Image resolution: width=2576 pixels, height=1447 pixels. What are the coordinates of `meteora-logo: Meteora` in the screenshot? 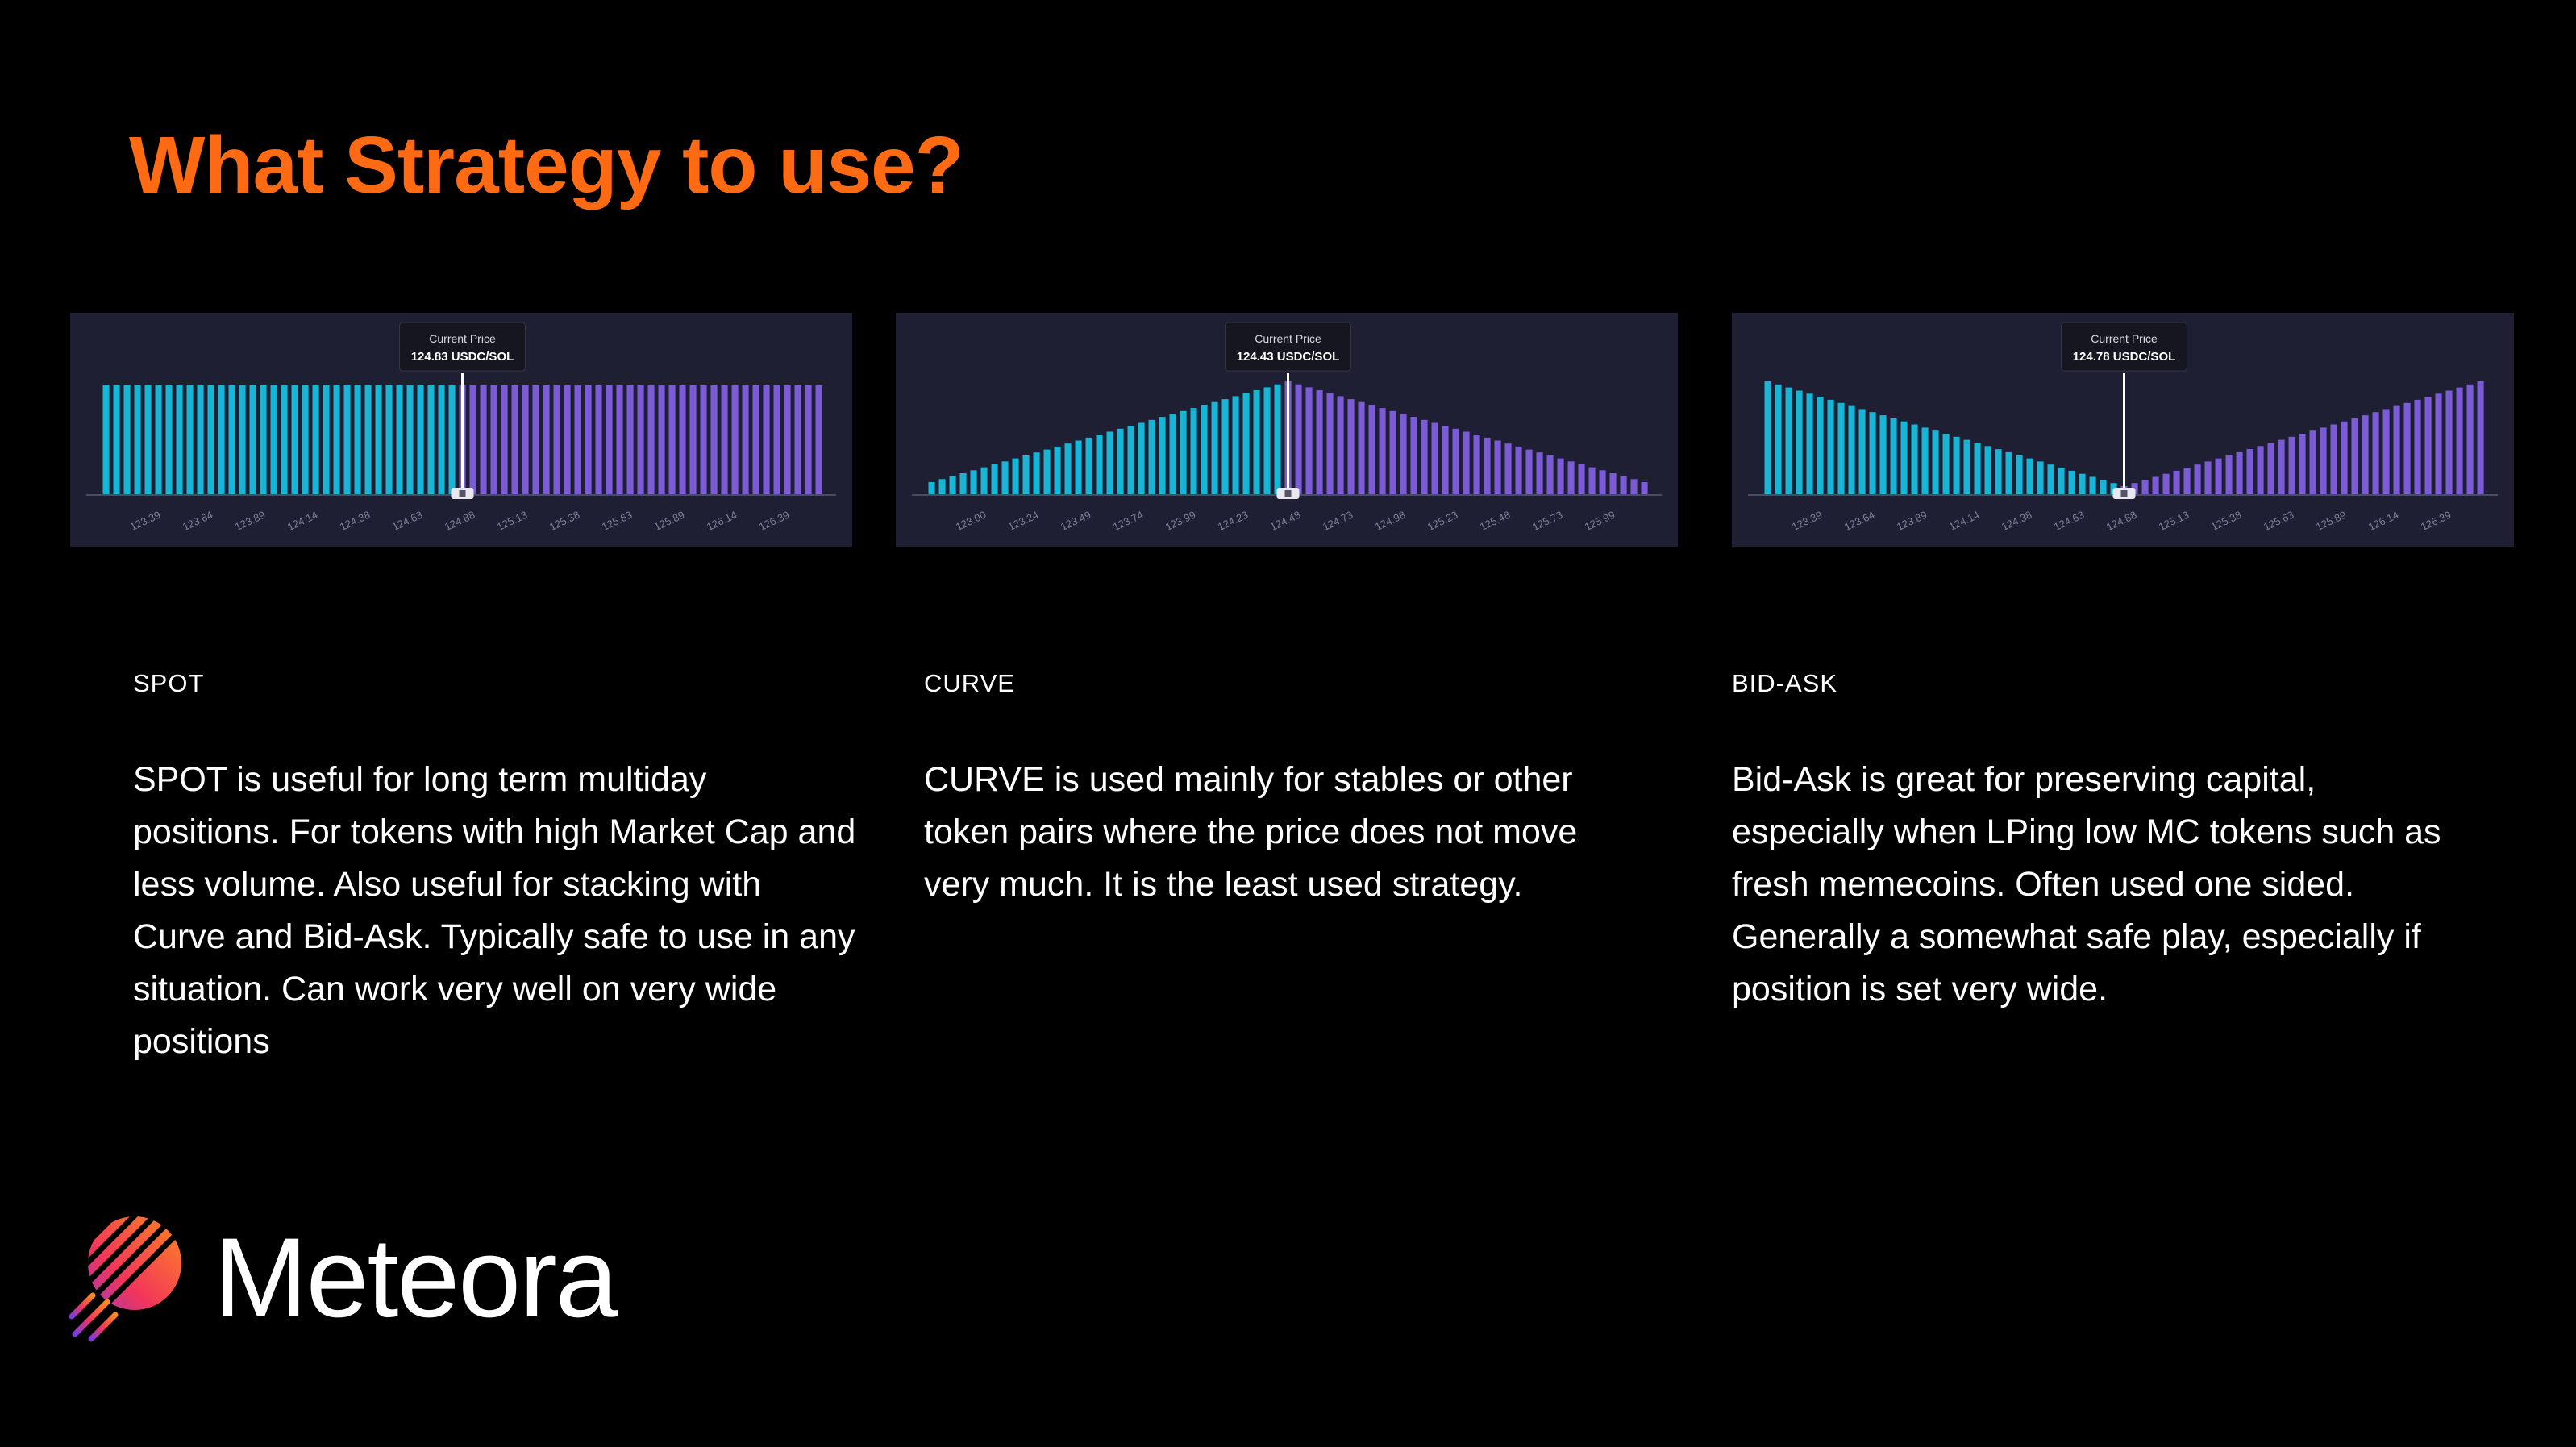 It's located at (343, 1277).